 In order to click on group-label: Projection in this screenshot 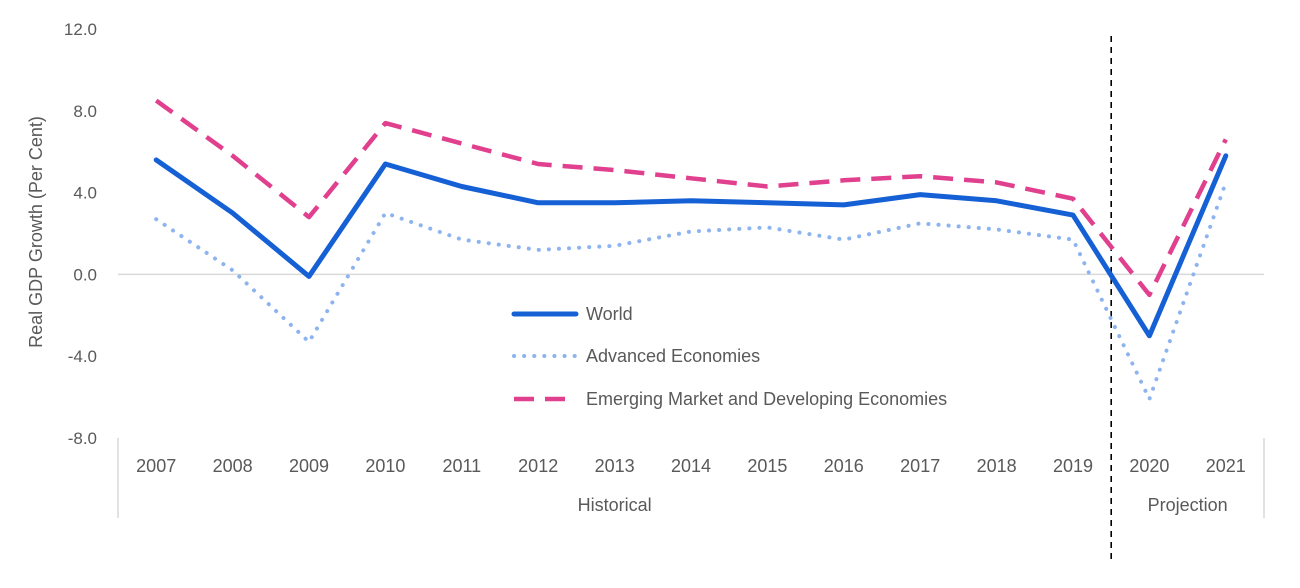, I will do `click(1188, 505)`.